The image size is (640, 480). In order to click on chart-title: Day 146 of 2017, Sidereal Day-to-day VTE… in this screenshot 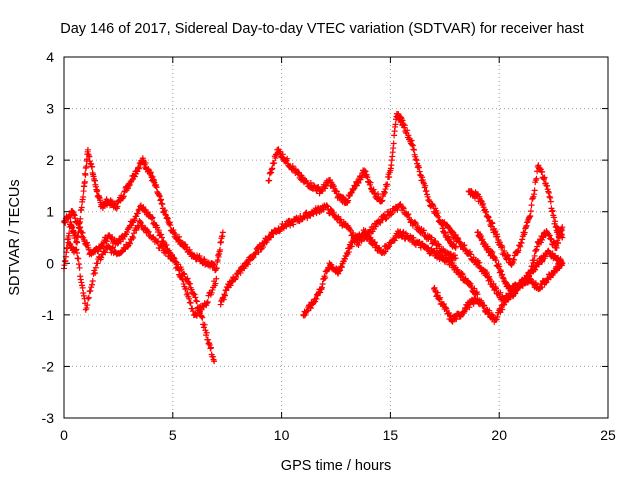, I will do `click(322, 29)`.